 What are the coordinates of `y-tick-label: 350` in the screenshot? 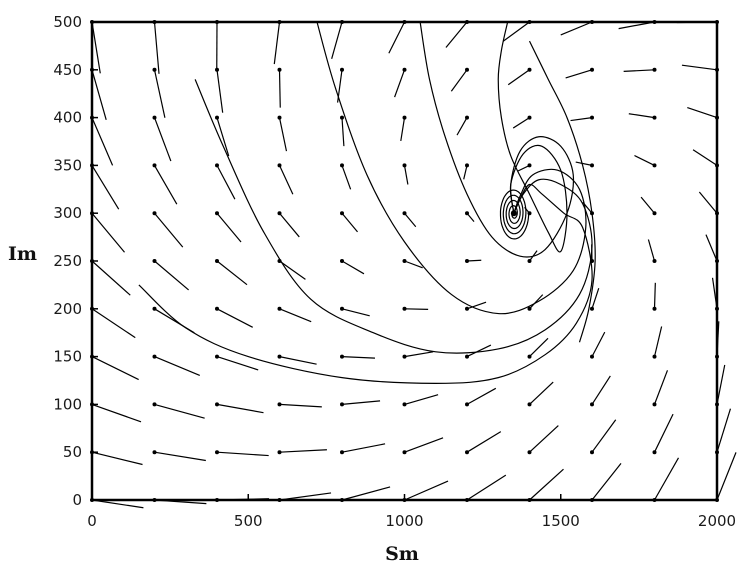 It's located at (67, 165).